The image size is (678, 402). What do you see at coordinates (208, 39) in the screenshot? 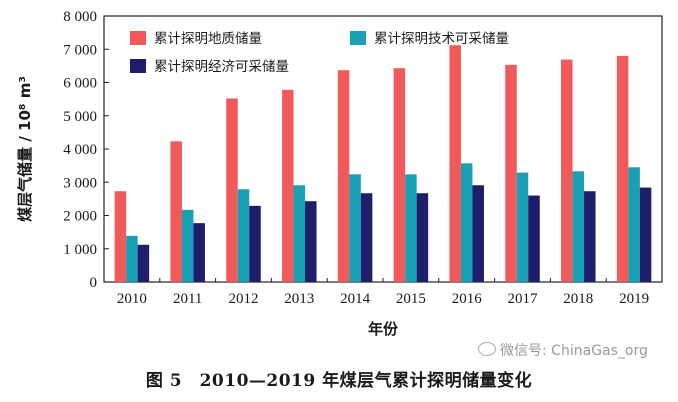
I see `legend-label-1: 累计探明地质储量` at bounding box center [208, 39].